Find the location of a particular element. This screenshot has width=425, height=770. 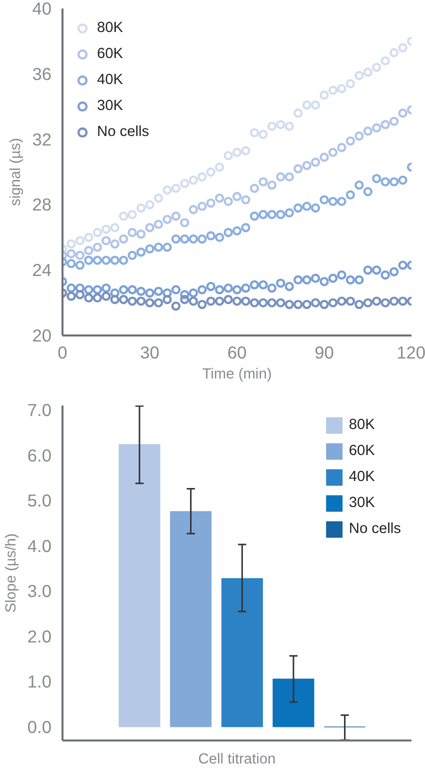

y-tick-label: 6.0 is located at coordinates (39, 455).